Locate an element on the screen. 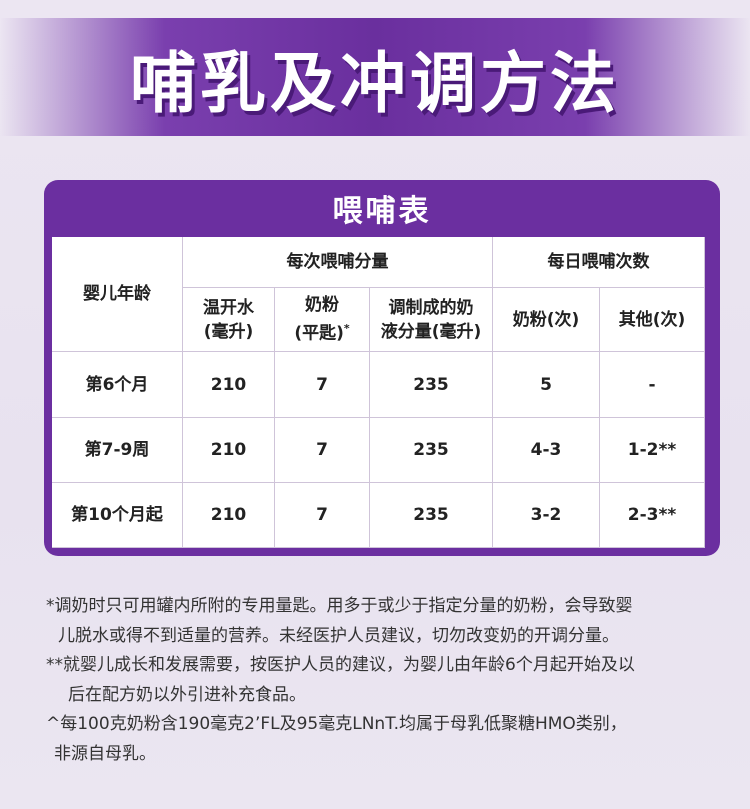  header-text: 液分量(毫升) is located at coordinates (431, 331).